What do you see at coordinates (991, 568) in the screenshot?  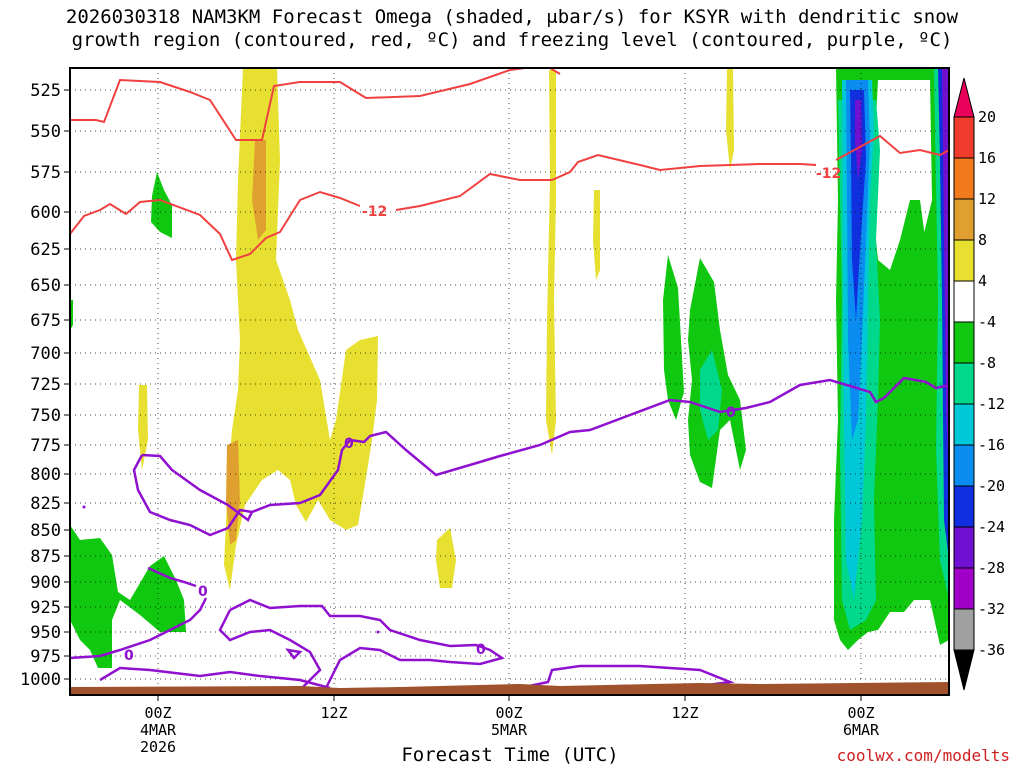 I see `colorbar-label: -28` at bounding box center [991, 568].